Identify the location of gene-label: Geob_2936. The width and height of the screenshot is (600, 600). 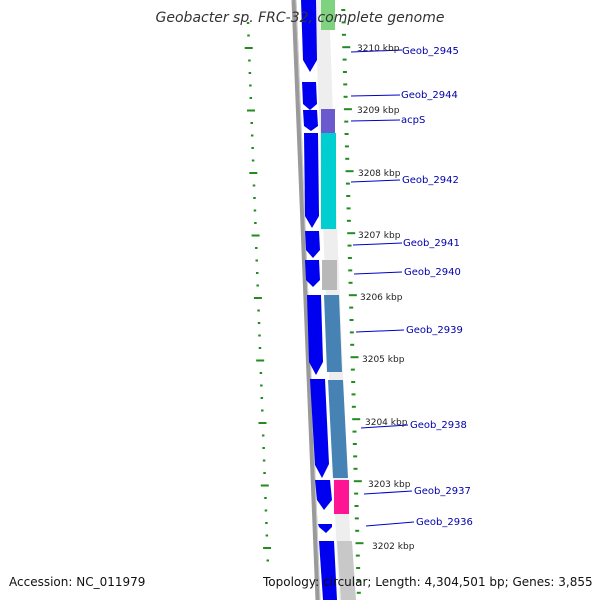
(444, 522).